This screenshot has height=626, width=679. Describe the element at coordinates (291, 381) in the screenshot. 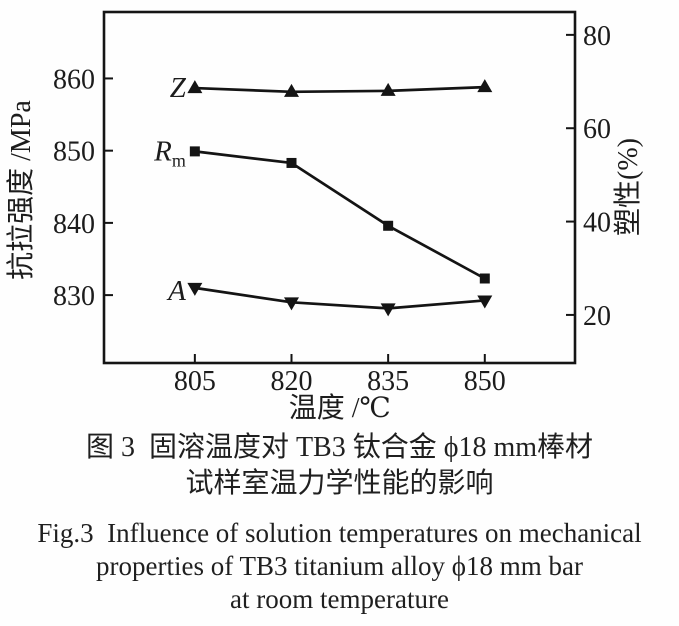

I see `x-tick-label: 820` at that location.